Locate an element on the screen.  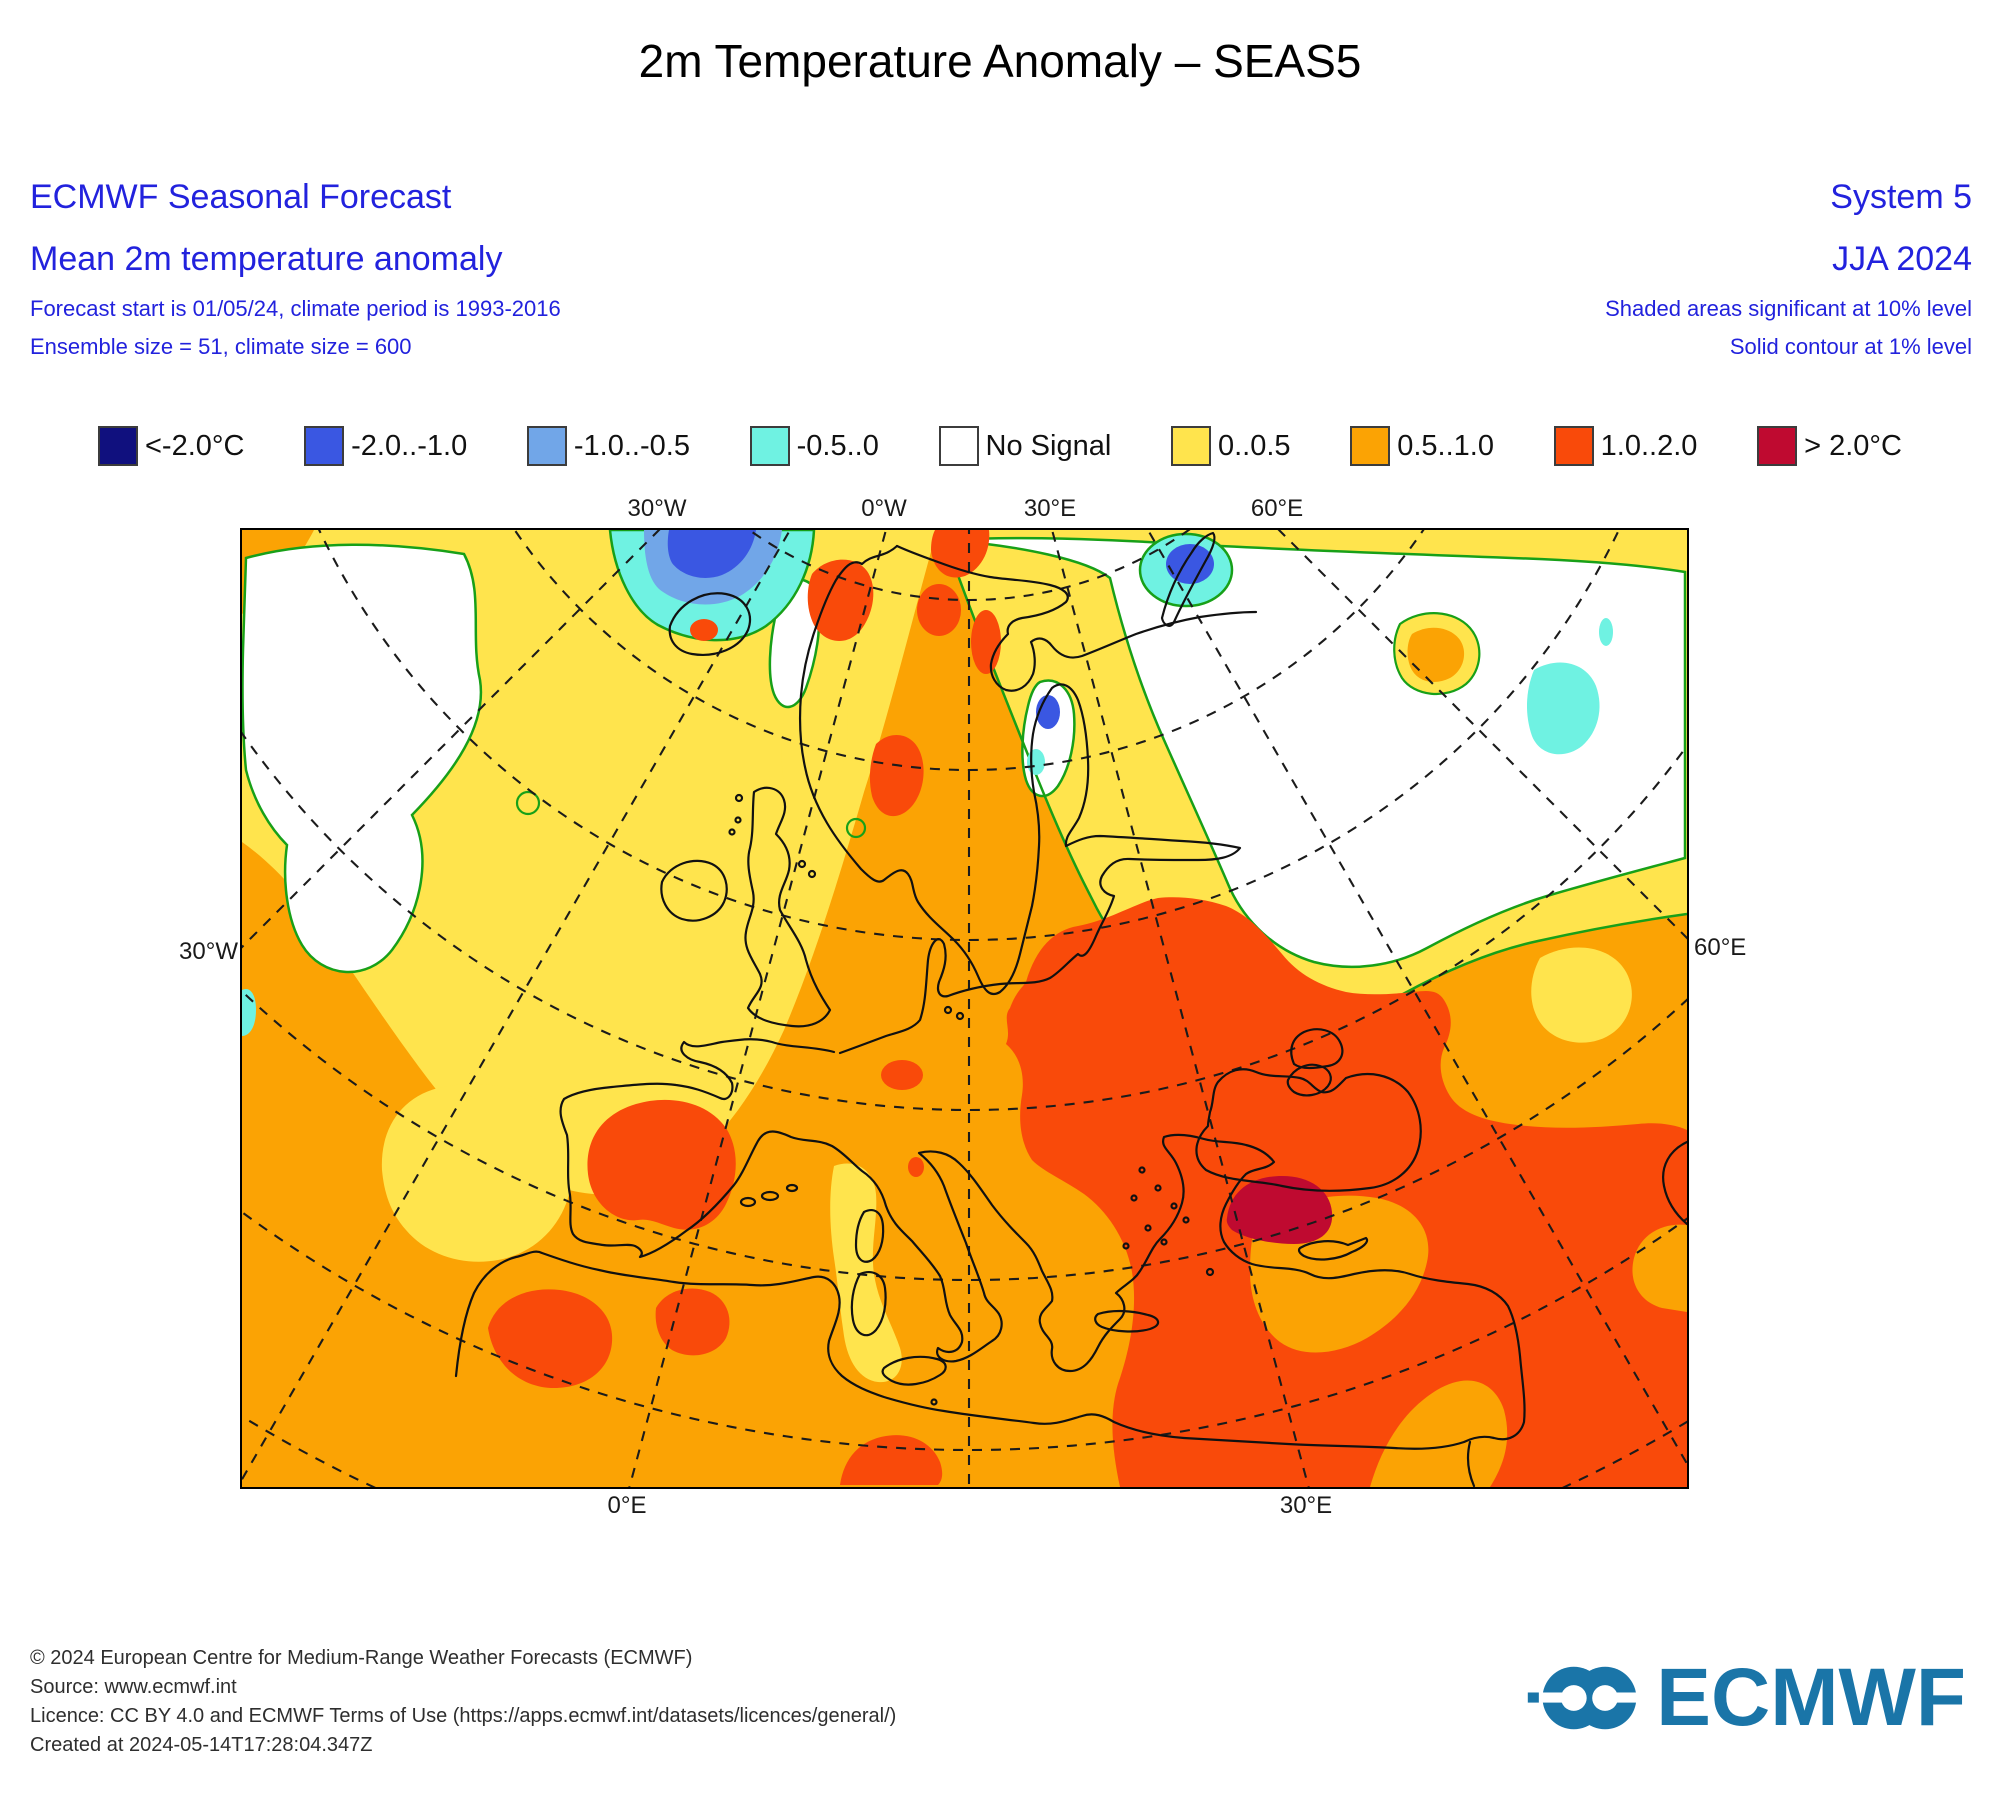
variable-name: Mean 2m temperature anomaly is located at coordinates (266, 259).